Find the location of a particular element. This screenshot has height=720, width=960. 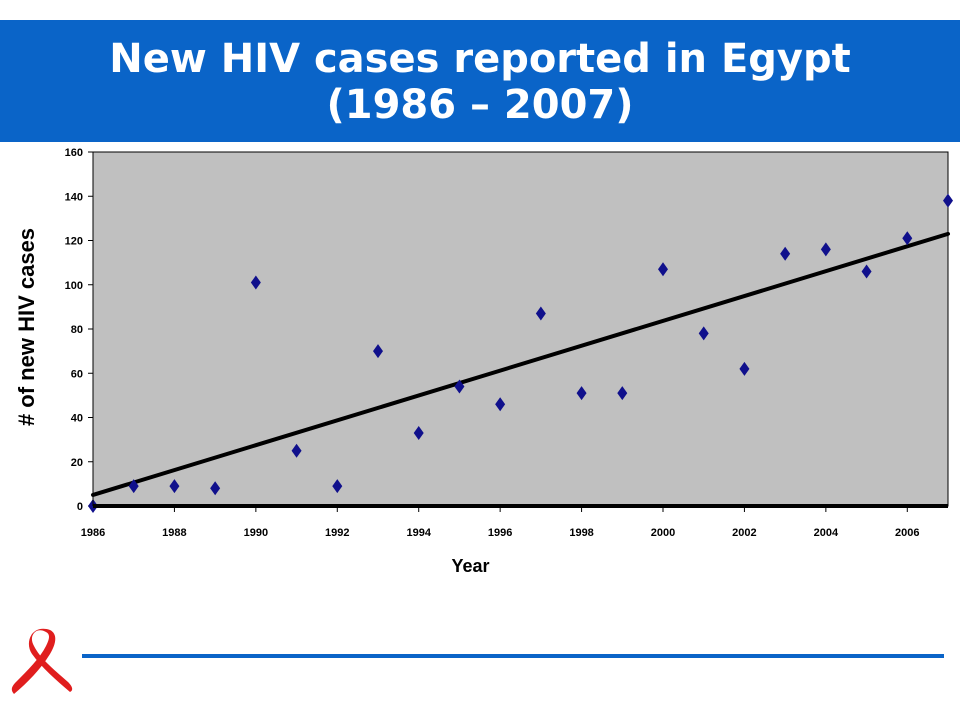

y-tick-label: 0 is located at coordinates (80, 507).